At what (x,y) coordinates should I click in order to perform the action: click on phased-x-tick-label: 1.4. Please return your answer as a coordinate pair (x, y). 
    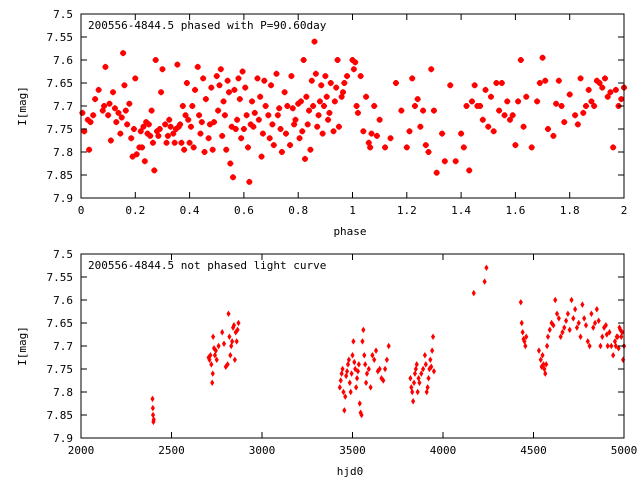
    Looking at the image, I should click on (461, 210).